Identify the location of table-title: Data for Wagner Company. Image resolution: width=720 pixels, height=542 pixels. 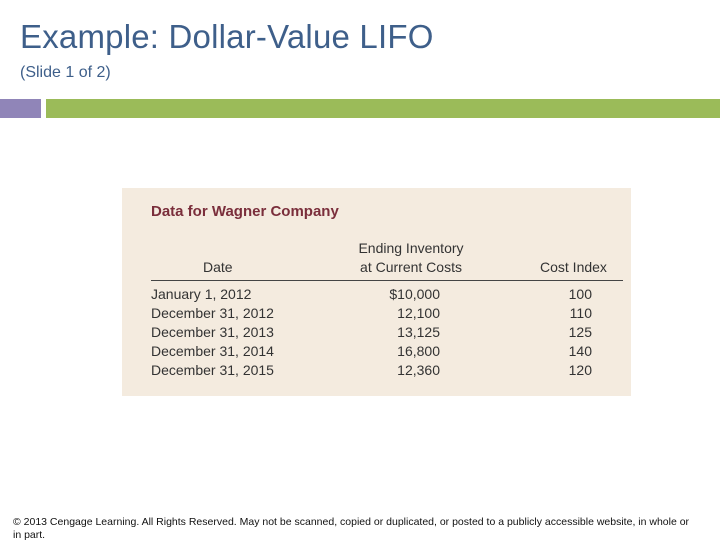
(245, 211).